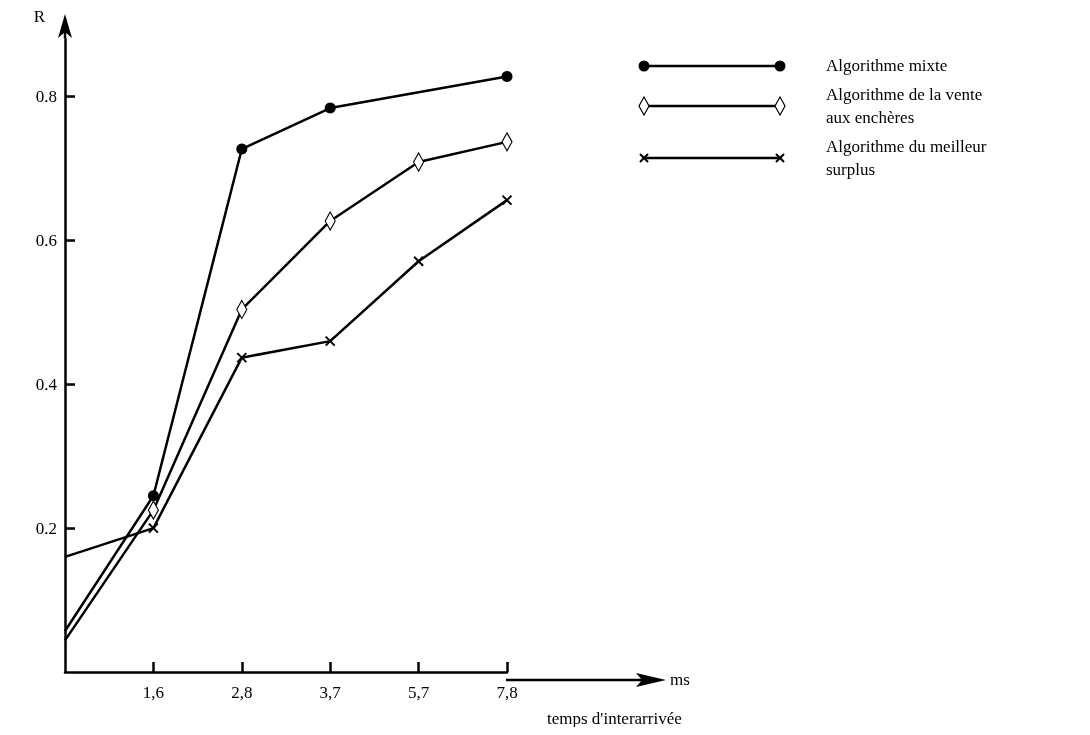 The height and width of the screenshot is (735, 1090). Describe the element at coordinates (418, 692) in the screenshot. I see `x-tick-label: 5,7` at that location.